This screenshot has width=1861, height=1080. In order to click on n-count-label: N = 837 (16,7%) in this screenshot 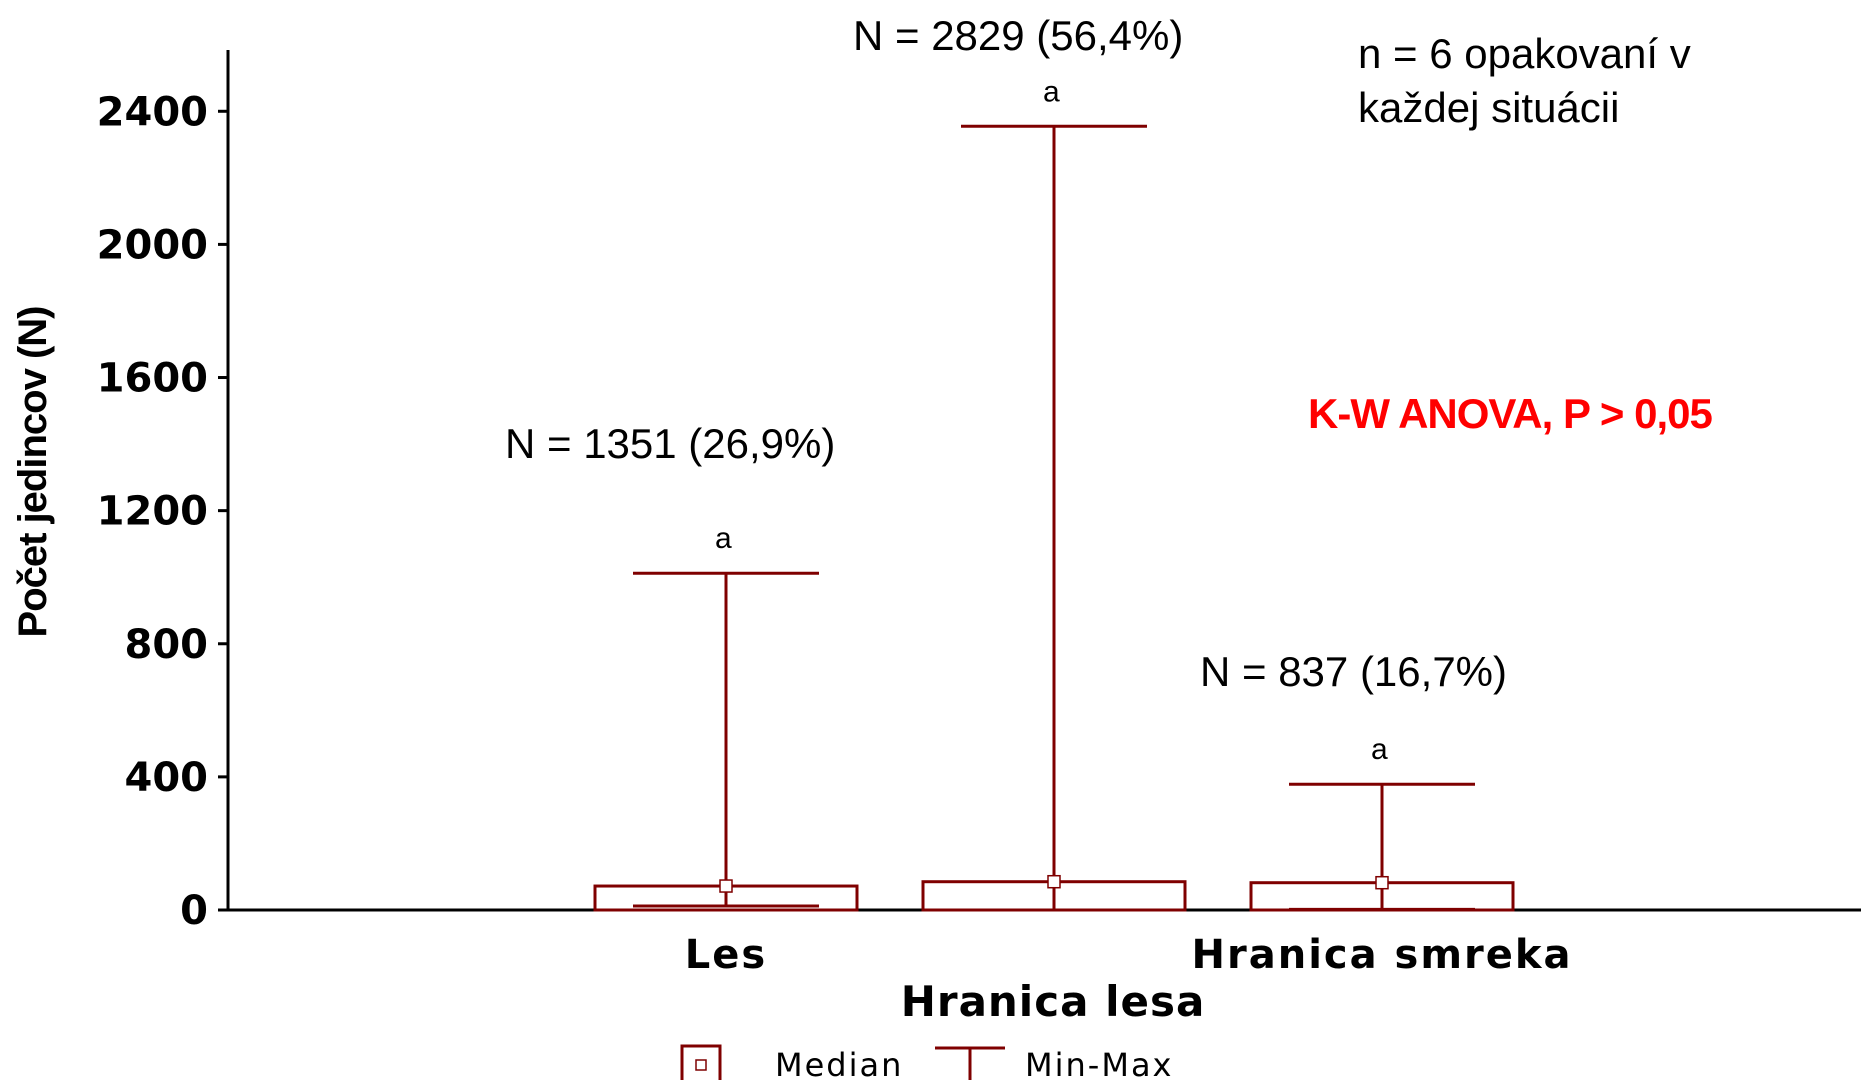, I will do `click(1353, 671)`.